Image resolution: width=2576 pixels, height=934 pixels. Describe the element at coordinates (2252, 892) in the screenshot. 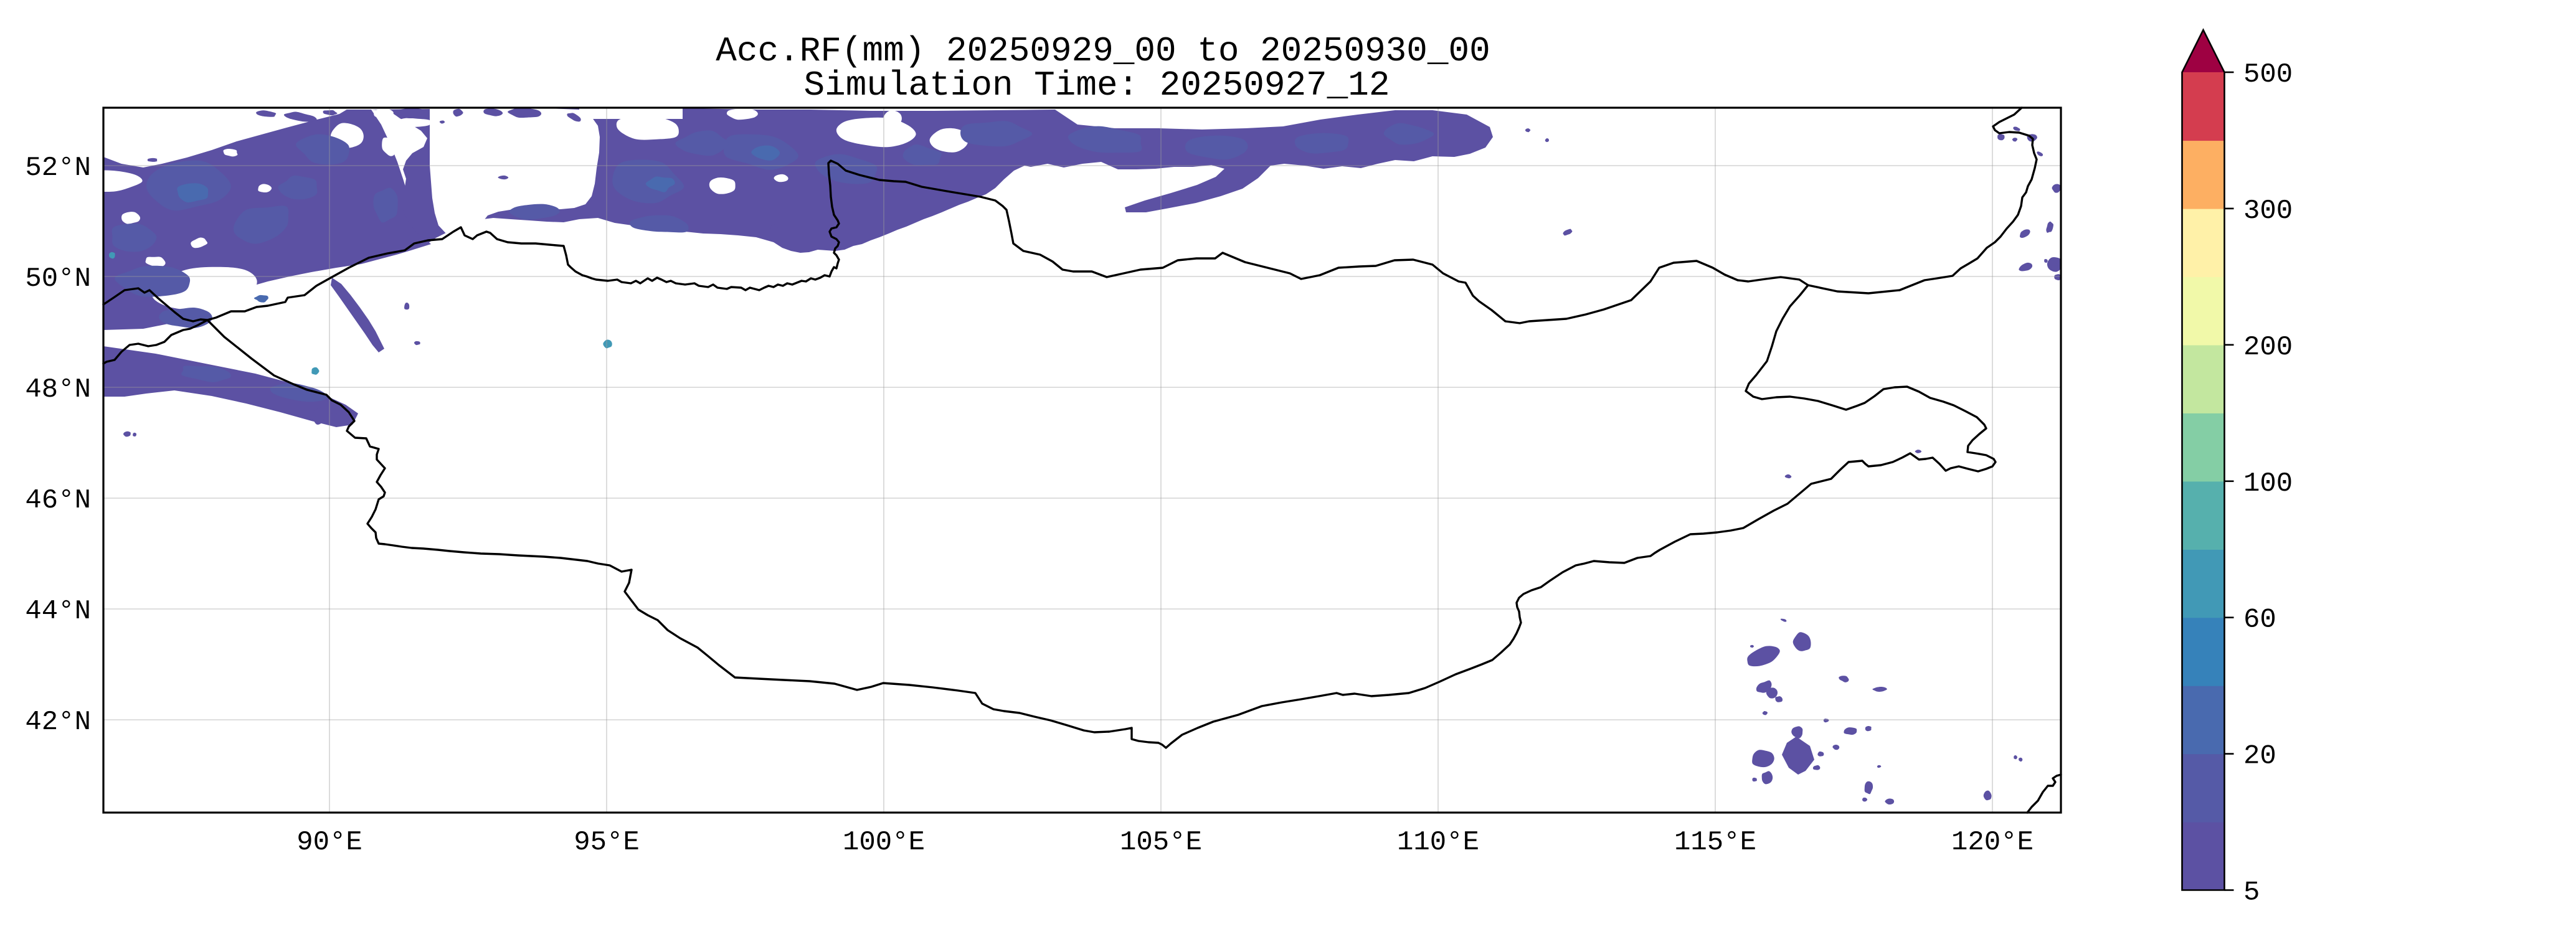

I see `svg-text: 5` at that location.